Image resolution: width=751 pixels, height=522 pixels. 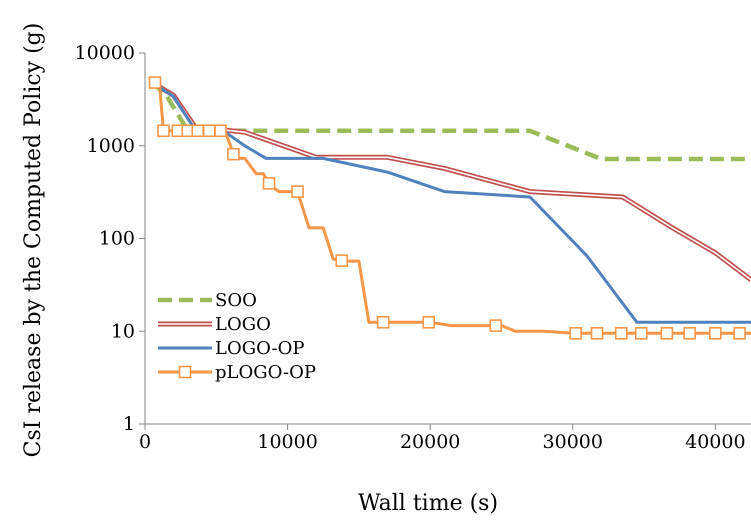 What do you see at coordinates (207, 300) in the screenshot?
I see `legend-entry: SOO` at bounding box center [207, 300].